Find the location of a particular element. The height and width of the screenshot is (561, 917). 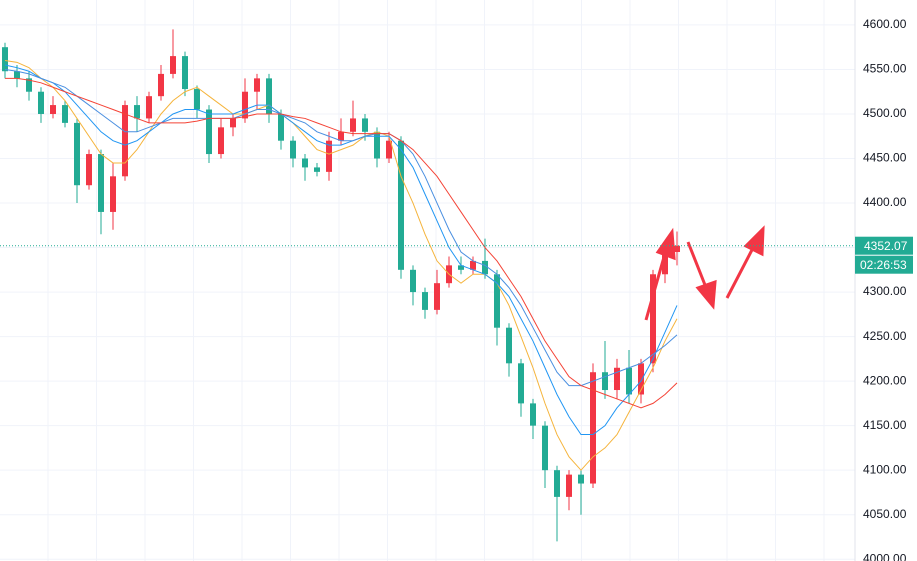

y-tick-label: 4200.00 is located at coordinates (885, 380).